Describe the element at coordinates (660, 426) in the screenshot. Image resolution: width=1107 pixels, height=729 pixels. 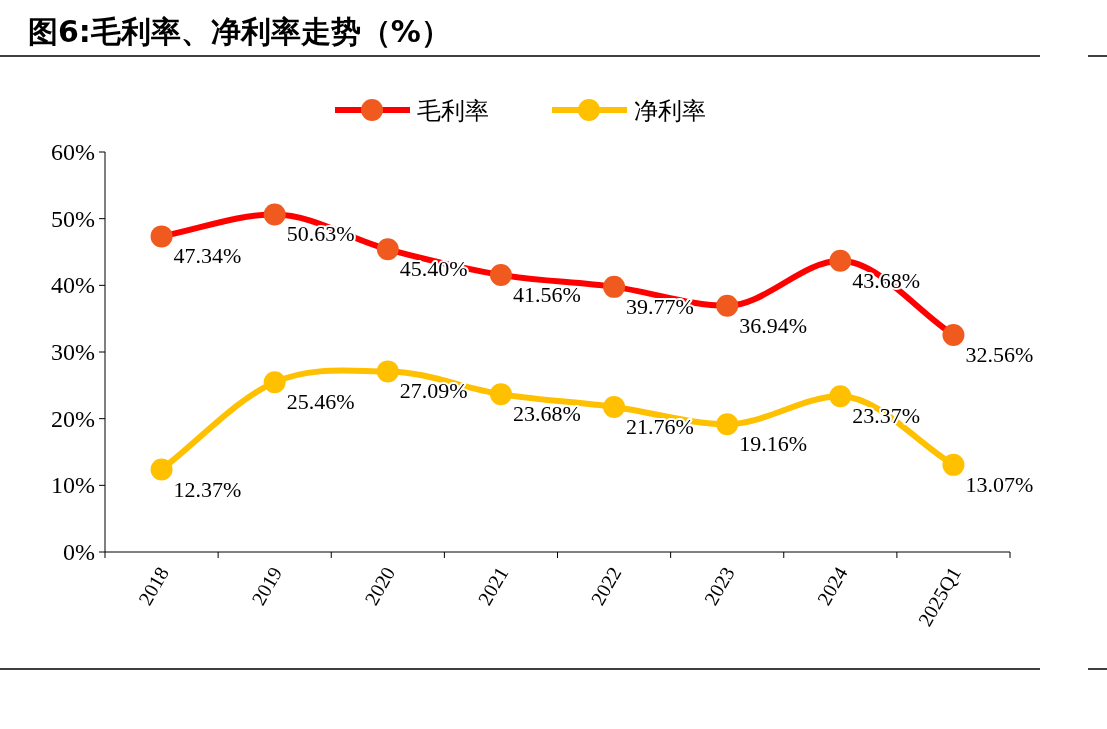
I see `data-label: 21.76%` at that location.